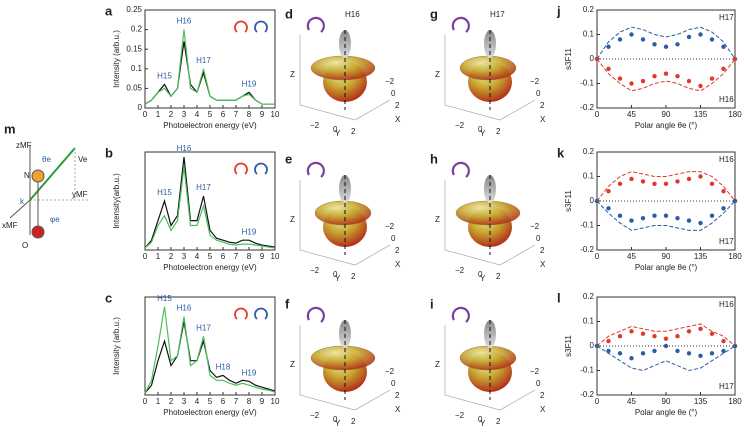 The height and width of the screenshot is (436, 745). I want to click on panel-letter: i, so click(432, 303).